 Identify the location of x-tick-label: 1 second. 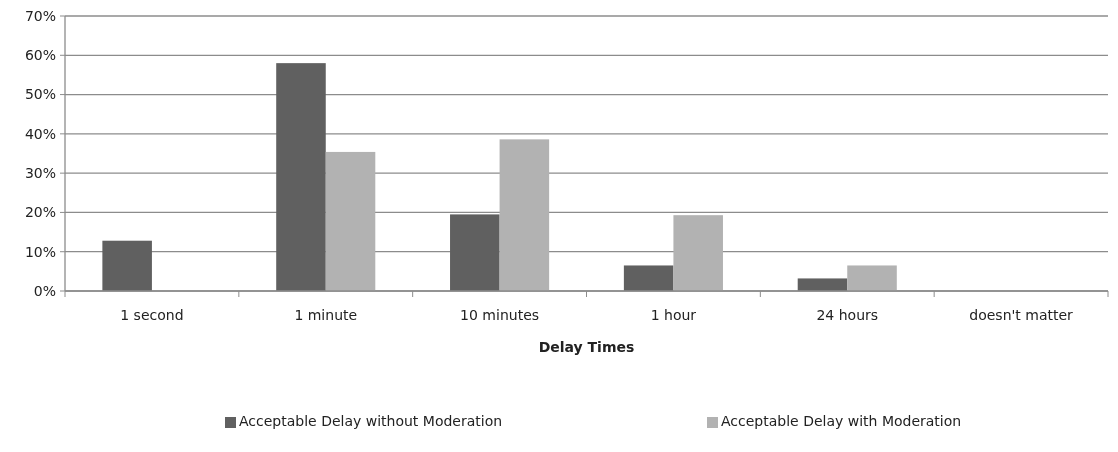
(152, 315).